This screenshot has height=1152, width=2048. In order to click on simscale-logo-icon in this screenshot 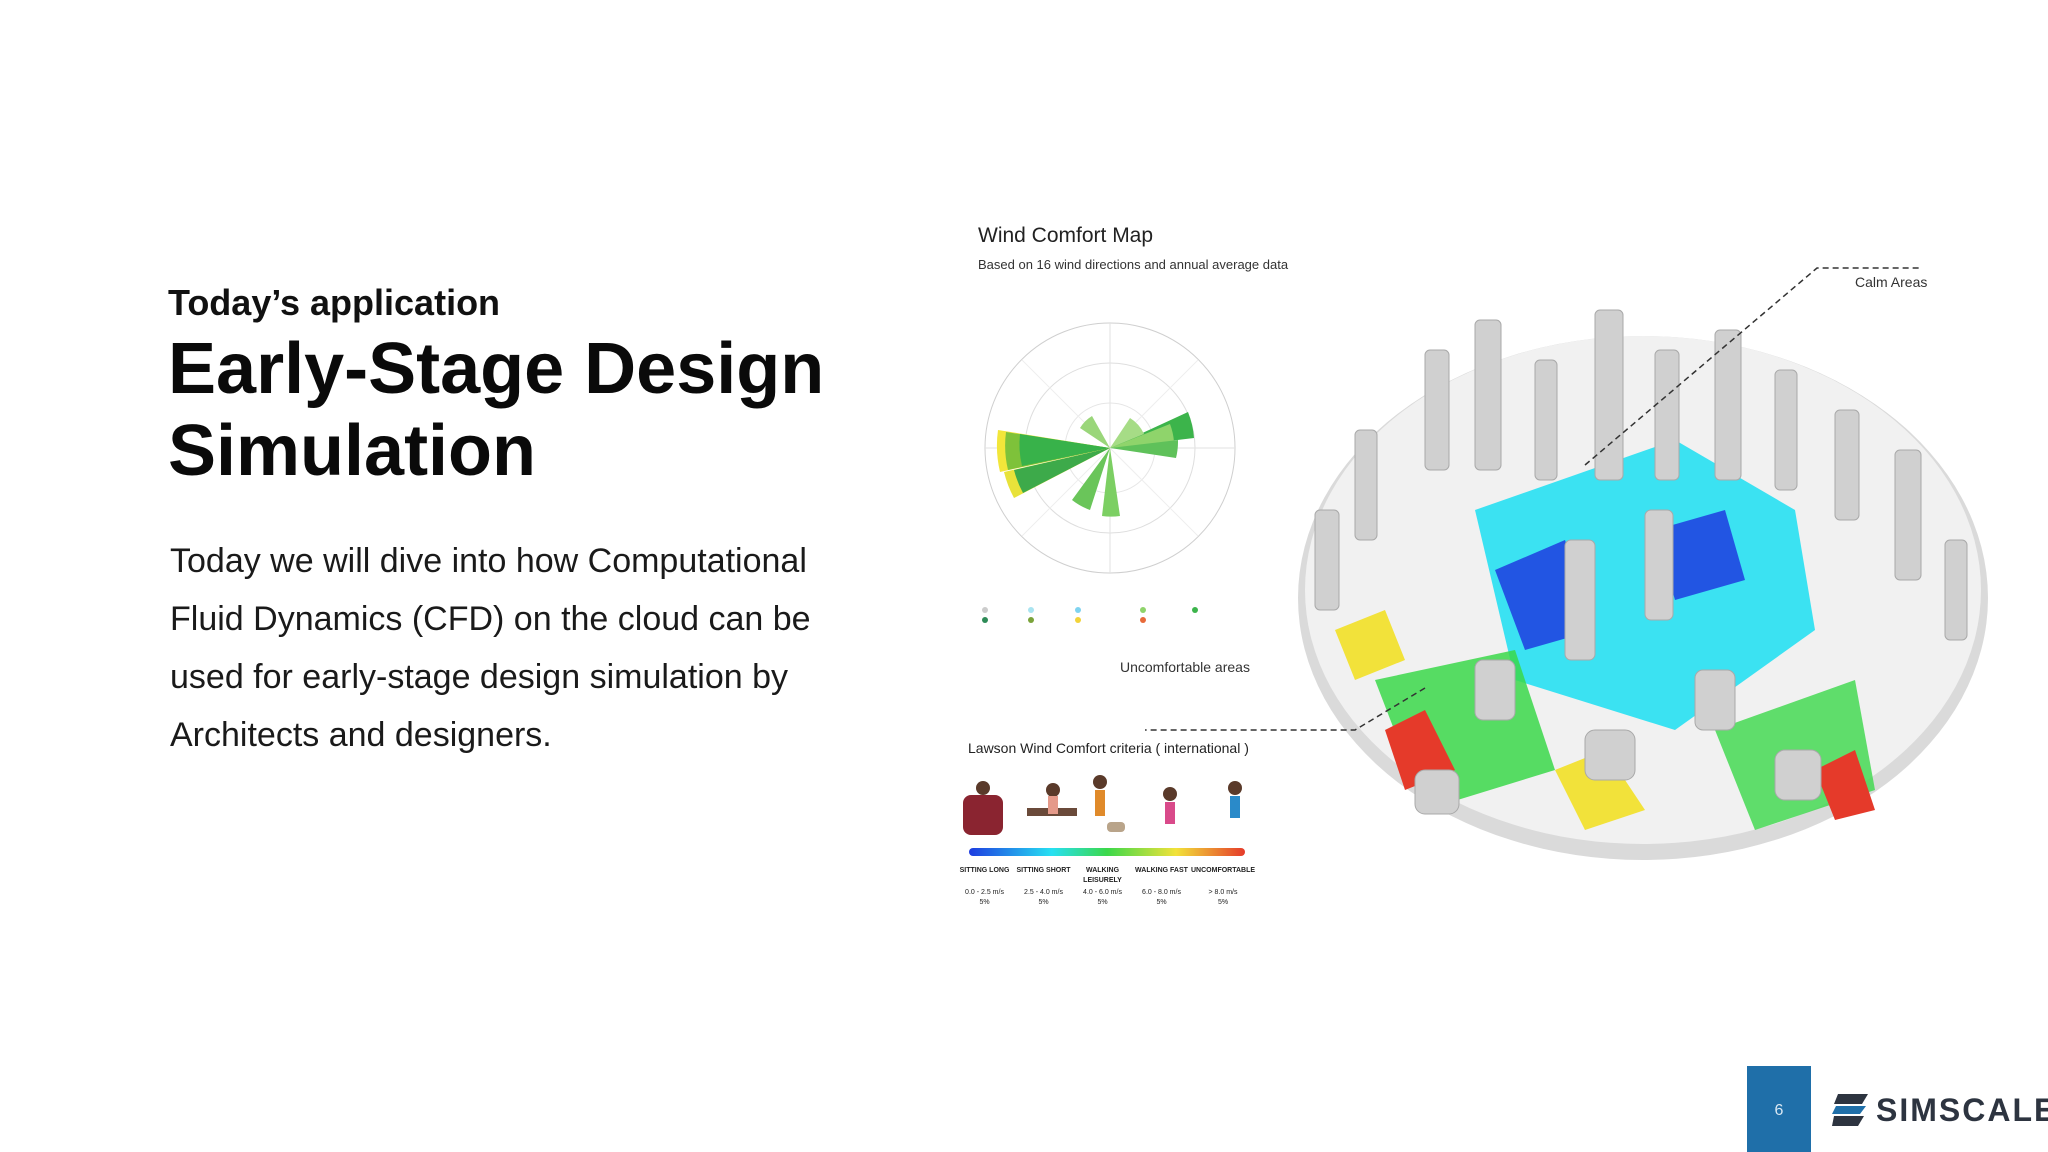, I will do `click(1850, 1110)`.